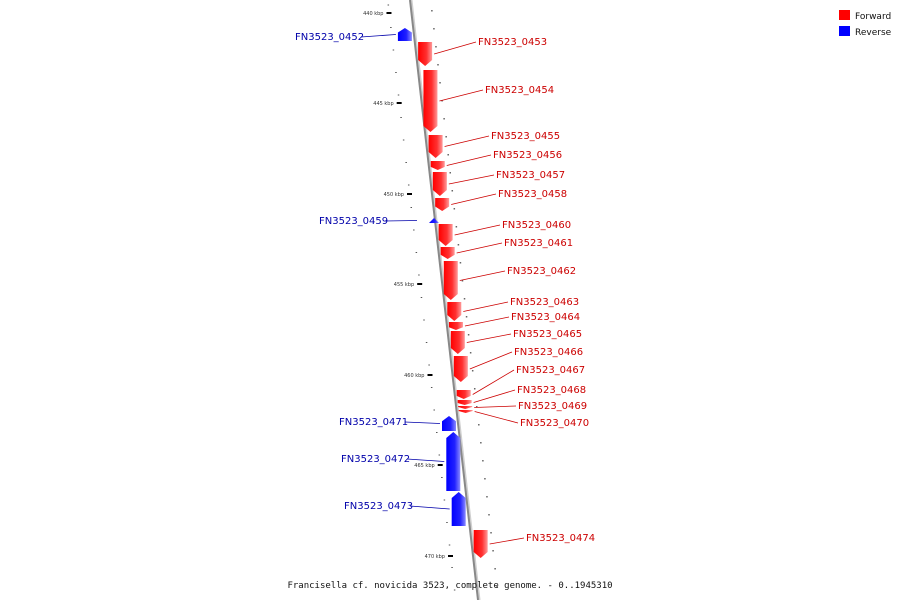  What do you see at coordinates (373, 14) in the screenshot?
I see `tick-label: 440 kbp` at bounding box center [373, 14].